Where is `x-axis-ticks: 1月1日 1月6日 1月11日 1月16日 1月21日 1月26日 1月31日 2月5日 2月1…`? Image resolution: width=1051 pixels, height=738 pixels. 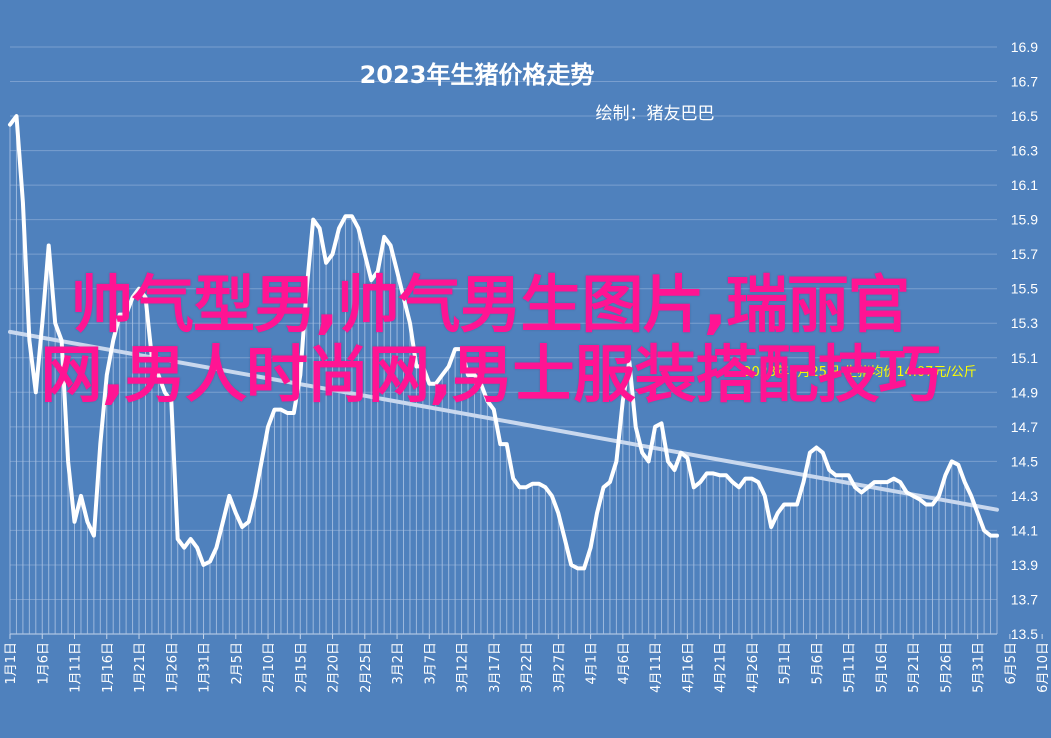 x-axis-ticks: 1月1日 1月6日 1月11日 1月16日 1月21日 1月26日 1月31日 2月5日 2月1… is located at coordinates (527, 663).